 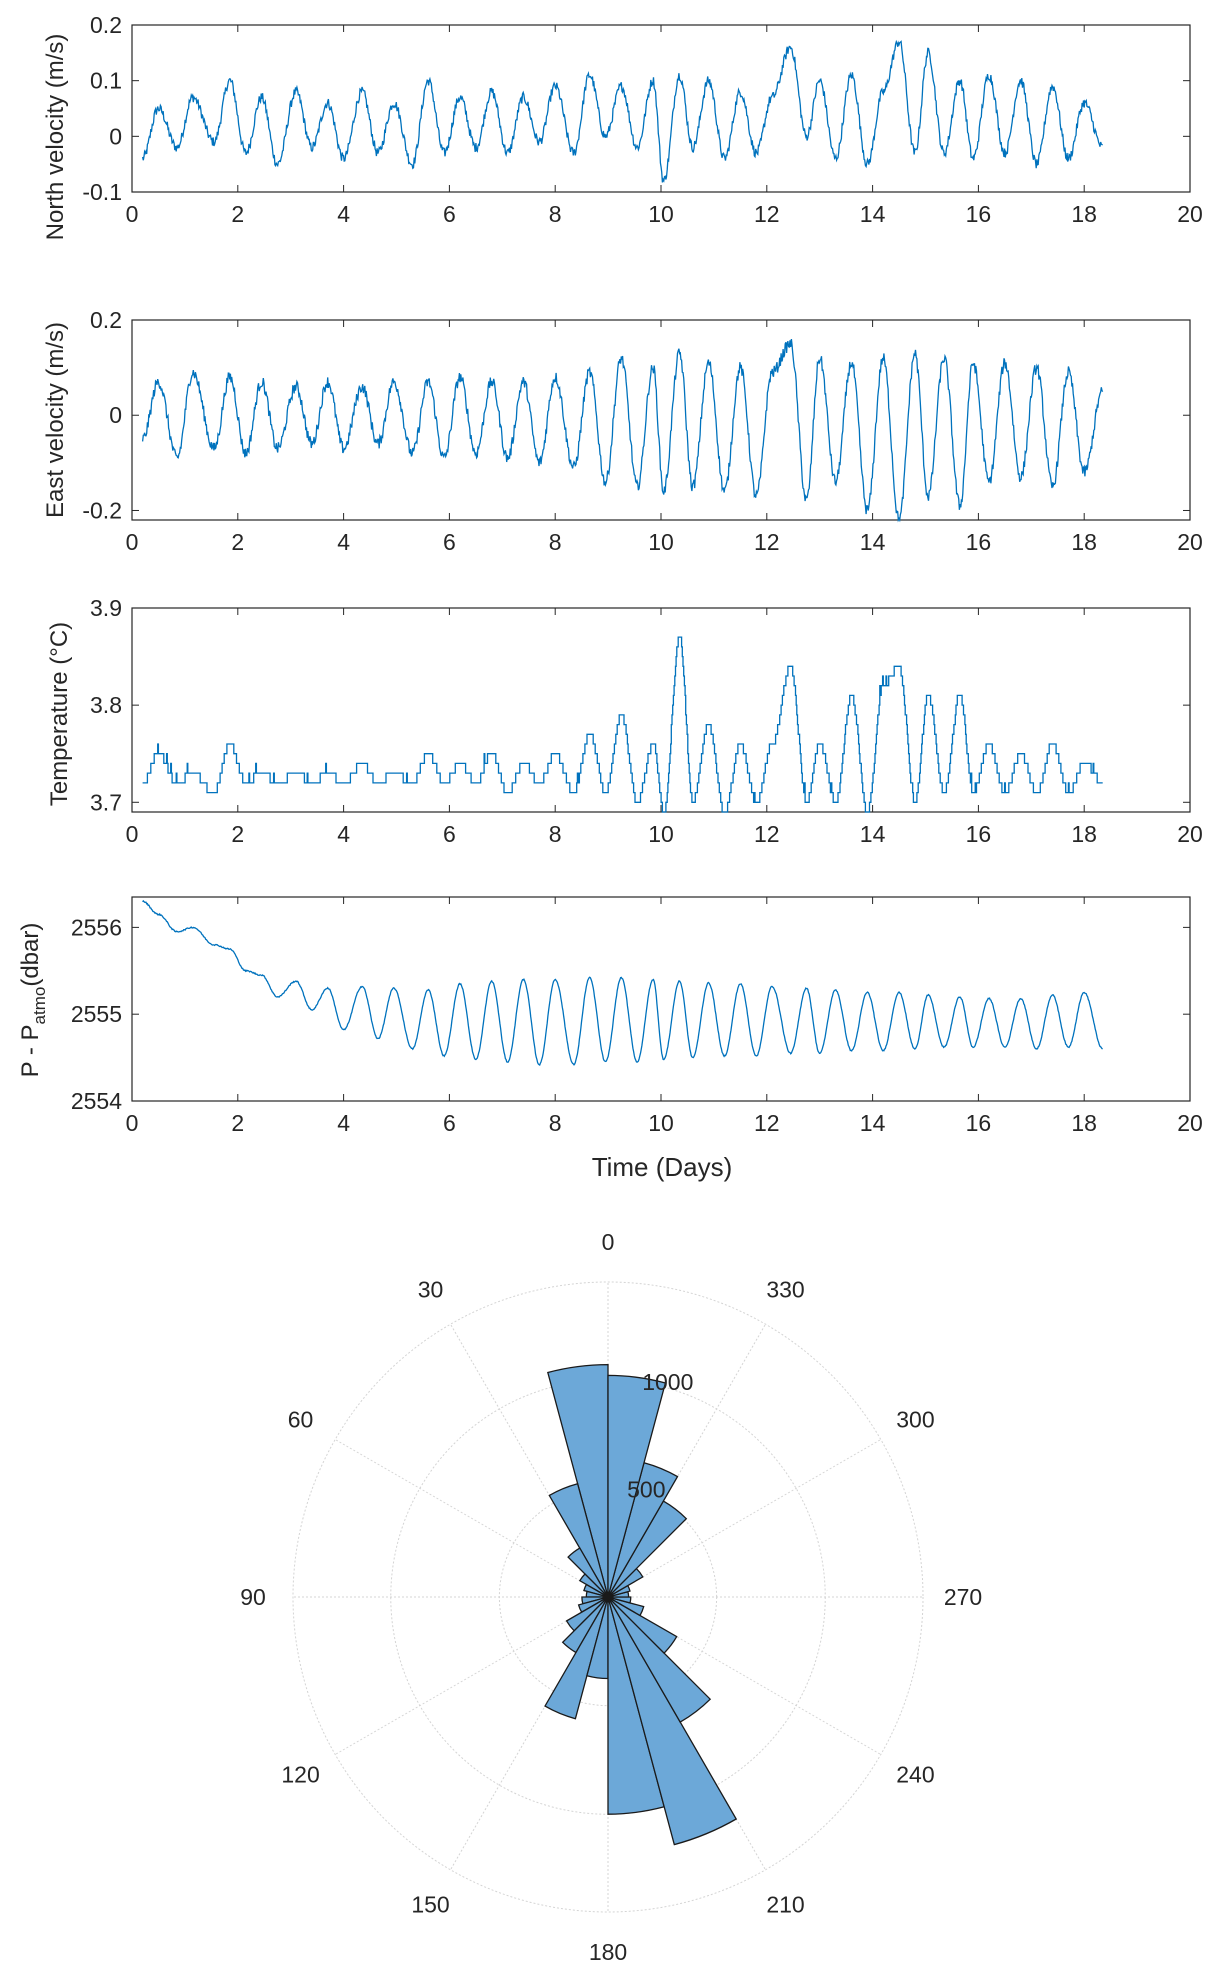 I want to click on pressure-ylabel: P - Patmo(dbar), so click(x=33, y=1000).